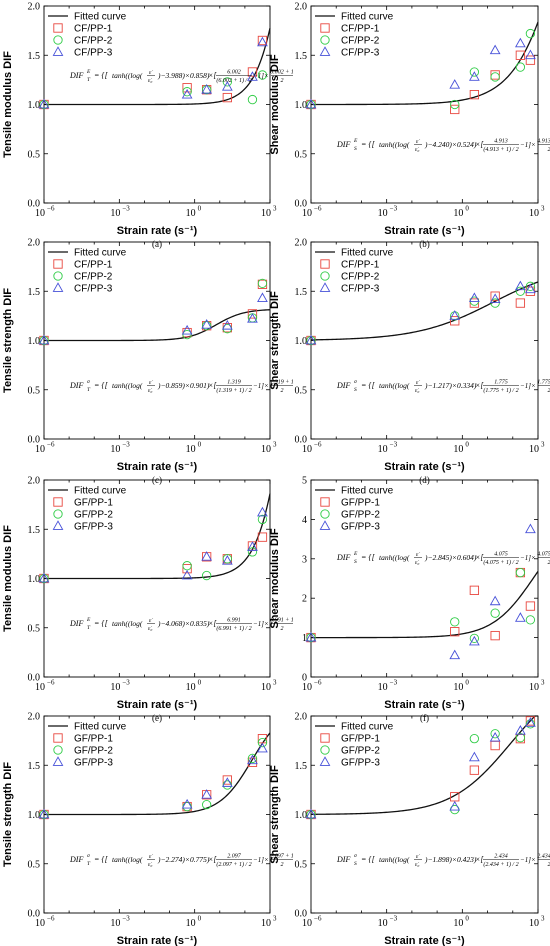 The width and height of the screenshot is (550, 946). I want to click on x-tick-exponent: −6, so click(318, 919).